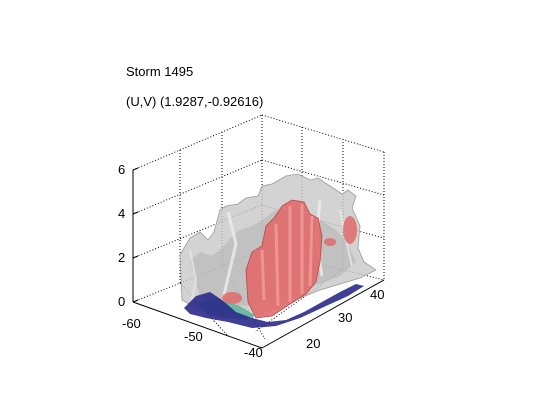 The height and width of the screenshot is (400, 533). I want to click on z-tick-2: 2, so click(121, 257).